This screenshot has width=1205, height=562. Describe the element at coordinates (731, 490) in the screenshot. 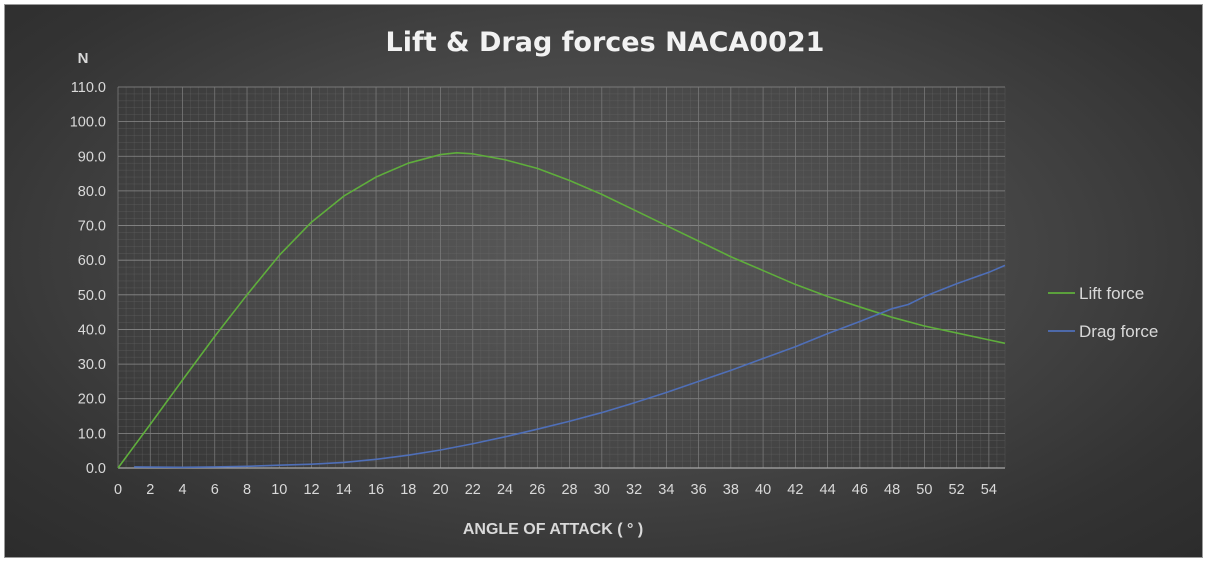

I see `x-tick-label: 38` at that location.